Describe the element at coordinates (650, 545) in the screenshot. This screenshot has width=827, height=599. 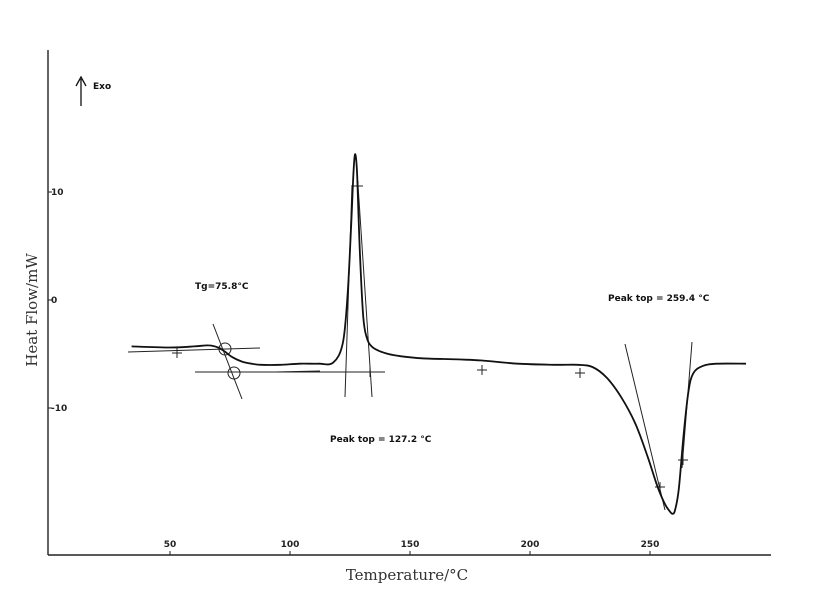
I see `x-tick-label: 250` at that location.